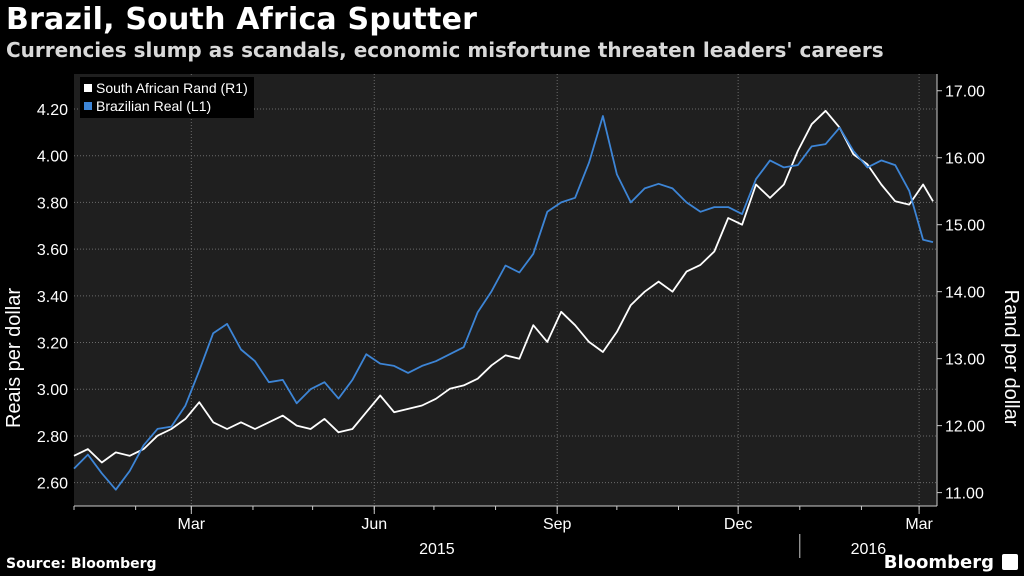 The width and height of the screenshot is (1024, 576). I want to click on legend-swatch-rand, so click(88, 88).